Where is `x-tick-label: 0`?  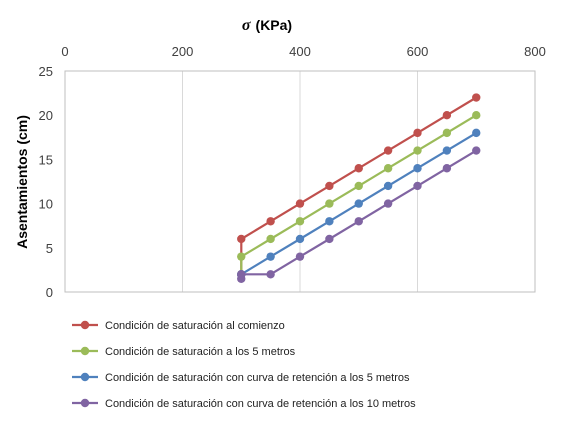
x-tick-label: 0 is located at coordinates (64, 51).